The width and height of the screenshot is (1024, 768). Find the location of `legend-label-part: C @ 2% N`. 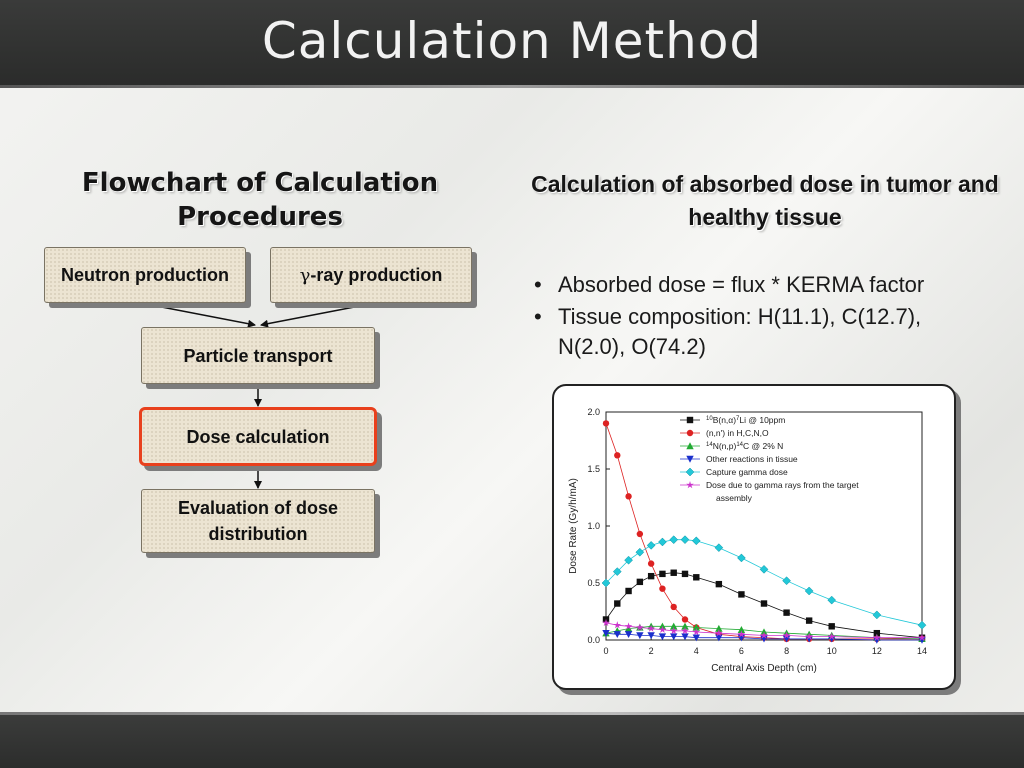

legend-label-part: C @ 2% N is located at coordinates (763, 446).